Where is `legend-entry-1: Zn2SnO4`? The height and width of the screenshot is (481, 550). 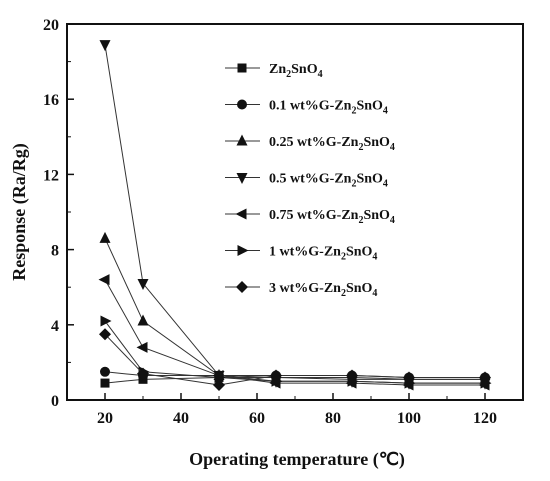 legend-entry-1: Zn2SnO4 is located at coordinates (274, 71).